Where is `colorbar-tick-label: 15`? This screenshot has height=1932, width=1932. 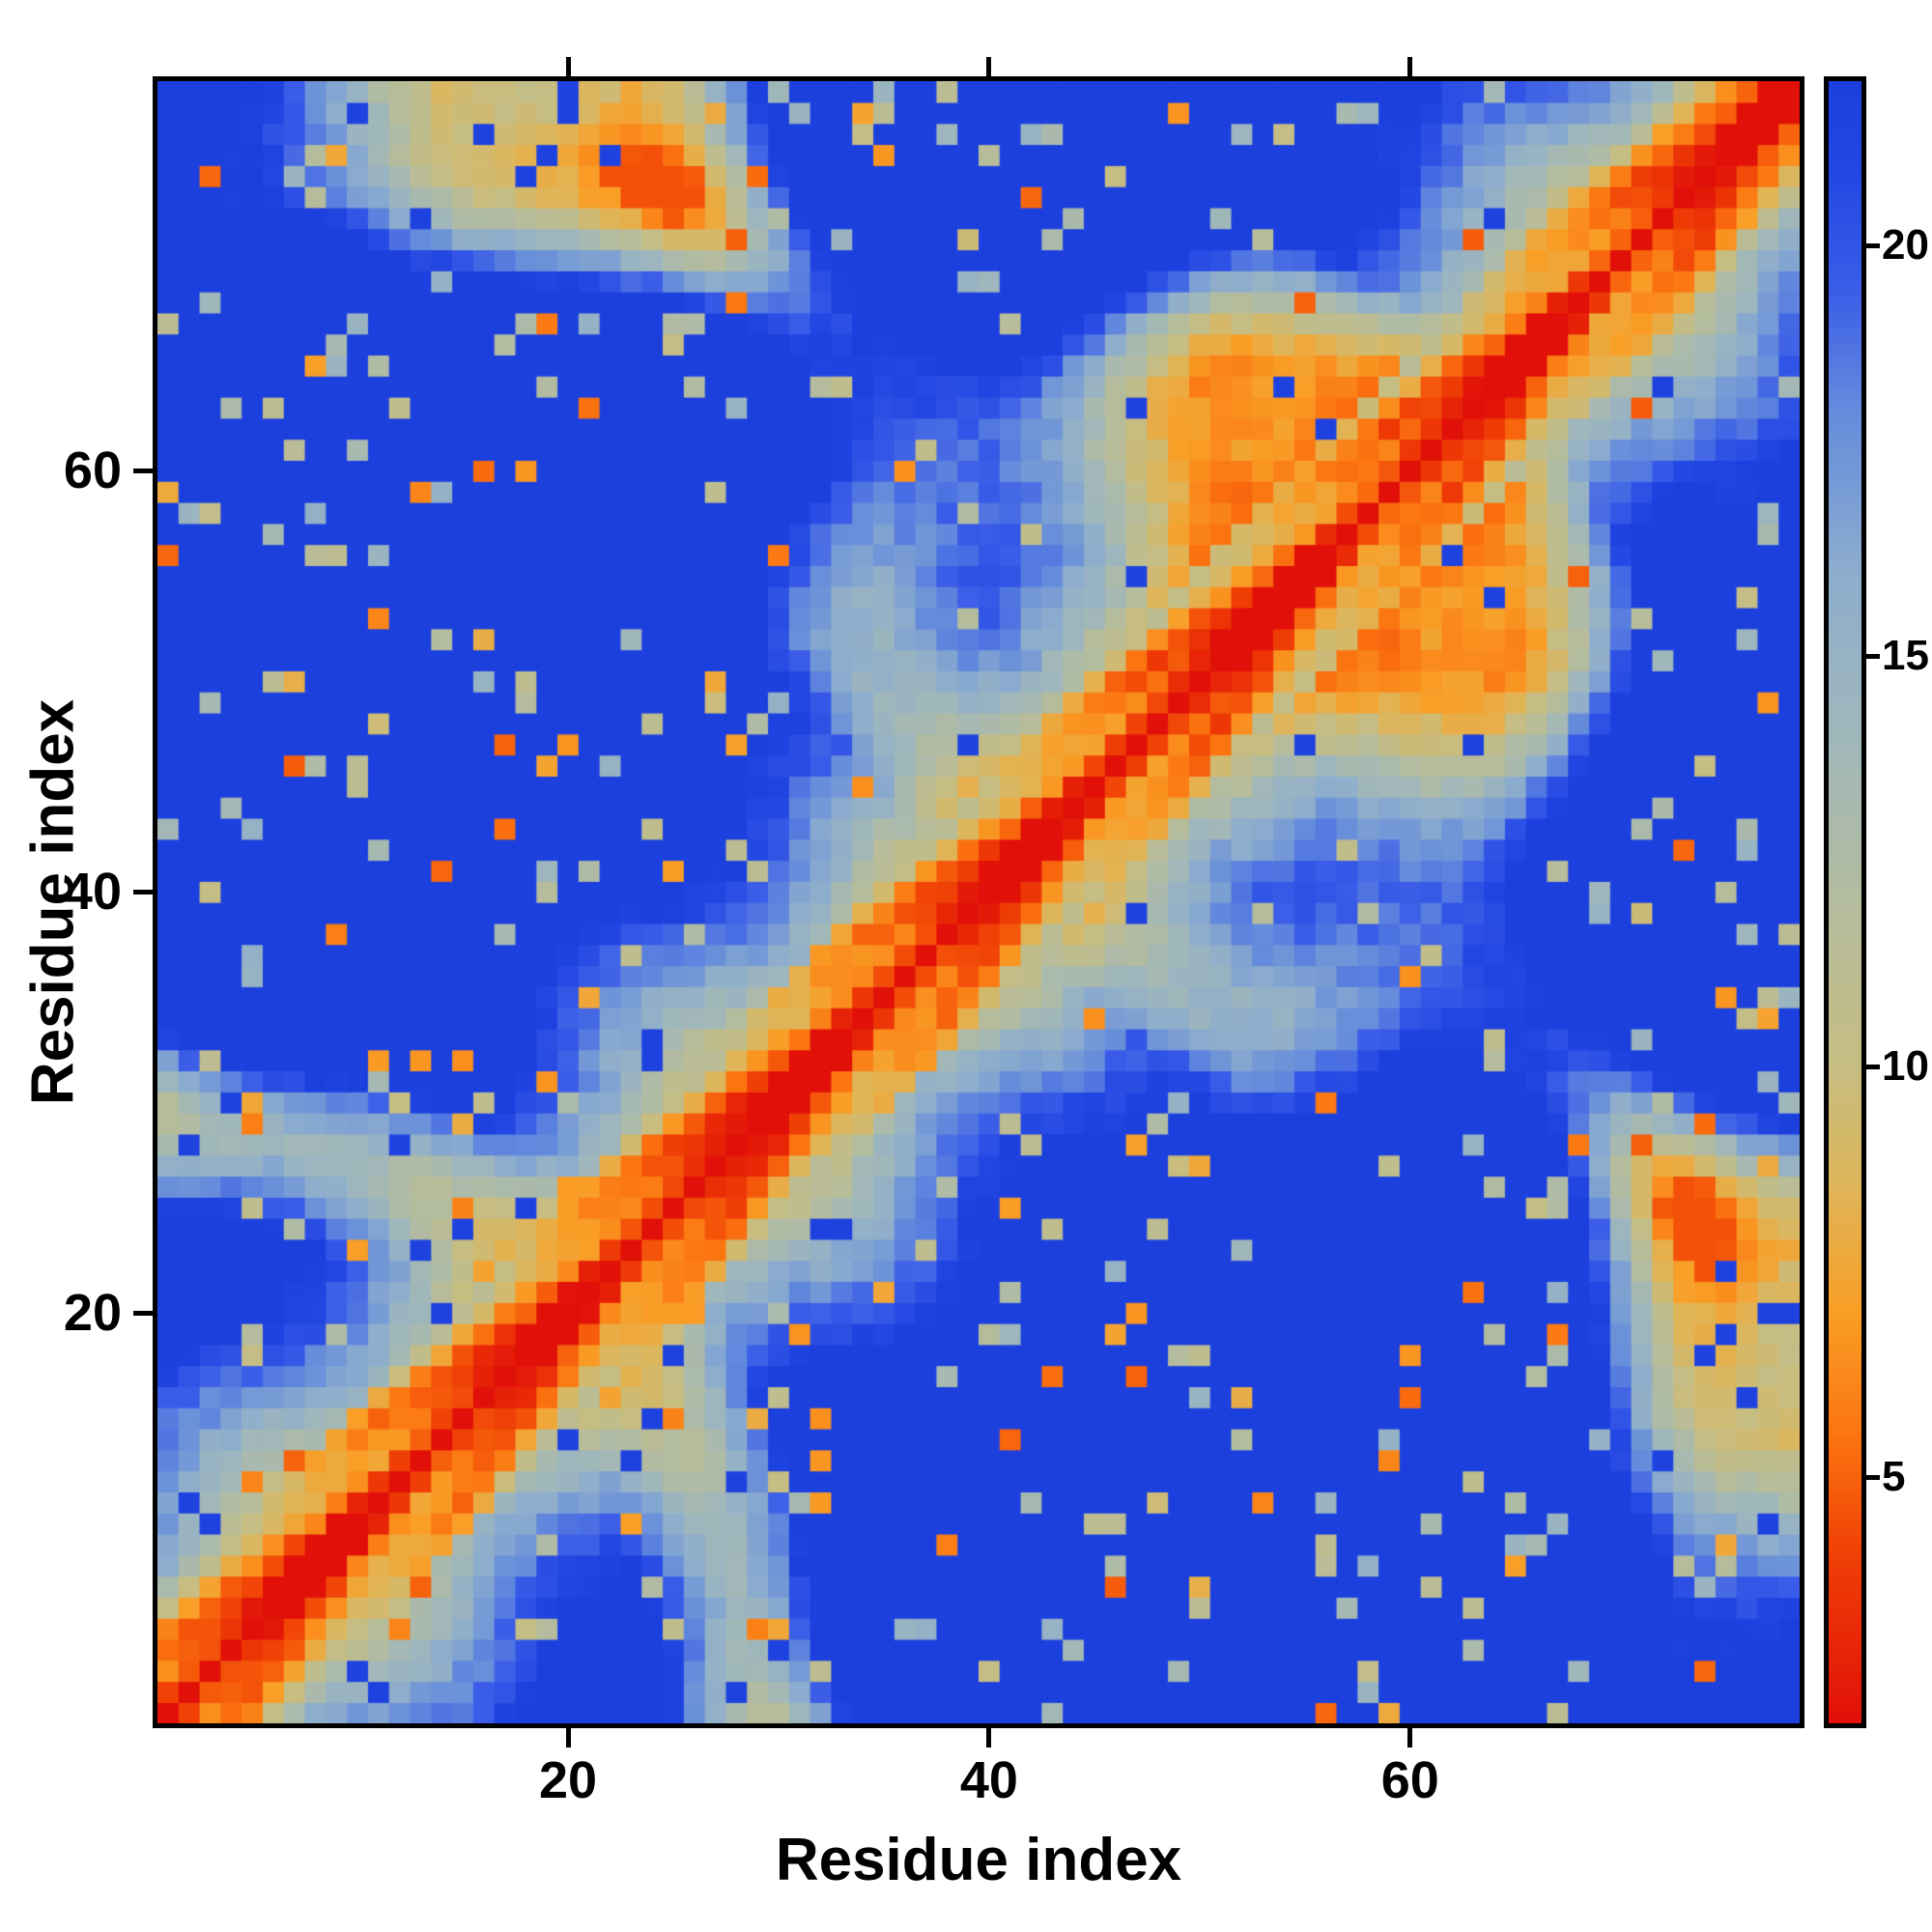
colorbar-tick-label: 15 is located at coordinates (1905, 655).